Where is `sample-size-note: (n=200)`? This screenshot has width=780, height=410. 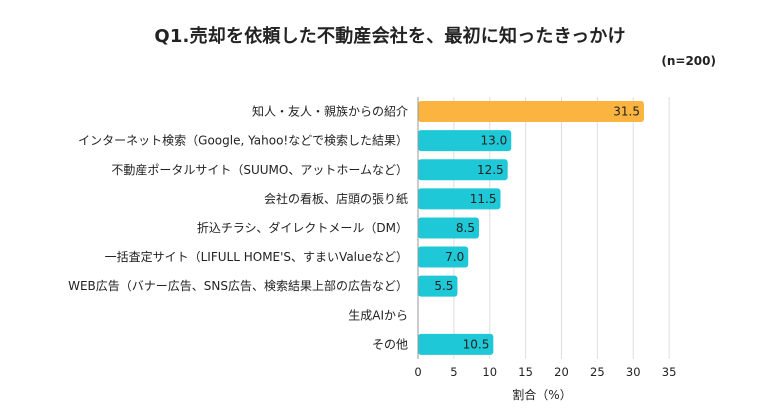 sample-size-note: (n=200) is located at coordinates (688, 61).